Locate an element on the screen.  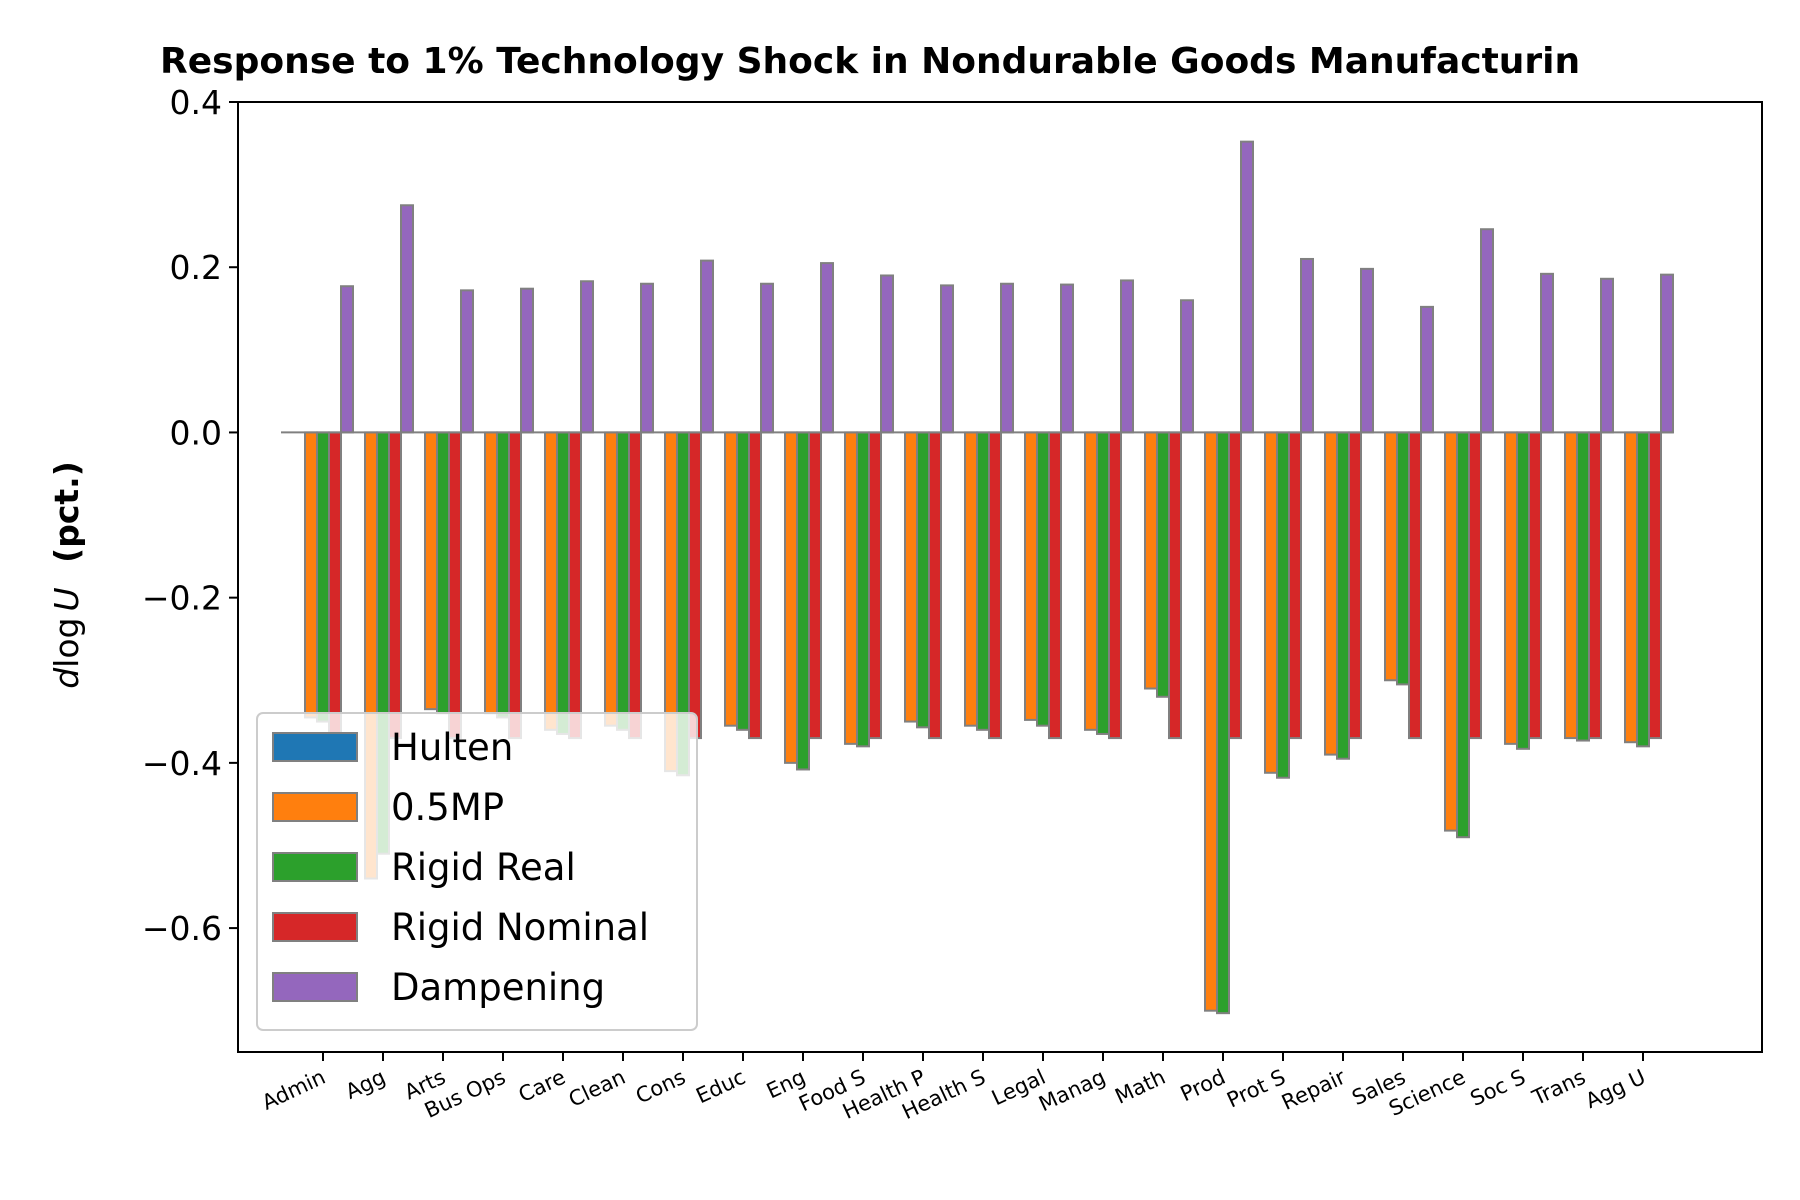
bar-0-5mp-math is located at coordinates (1151, 560).